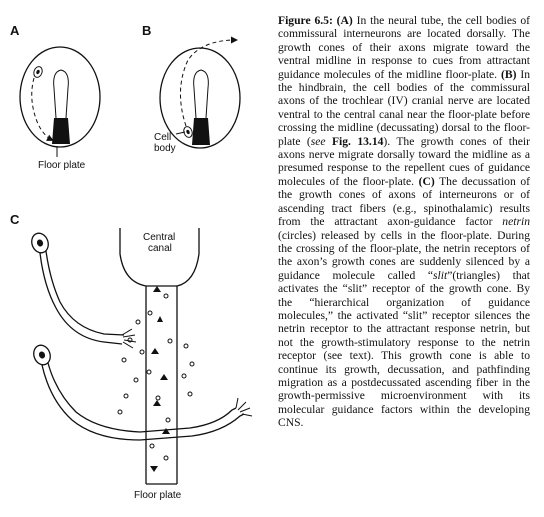  What do you see at coordinates (440, 275) in the screenshot?
I see `caption-slit: slit` at bounding box center [440, 275].